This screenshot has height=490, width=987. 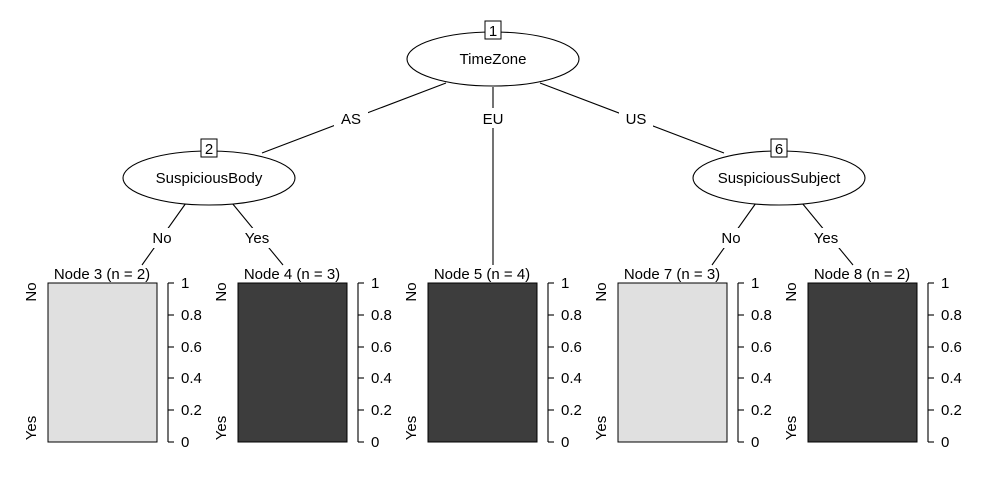 What do you see at coordinates (161, 238) in the screenshot?
I see `edge-label-node2-no: No` at bounding box center [161, 238].